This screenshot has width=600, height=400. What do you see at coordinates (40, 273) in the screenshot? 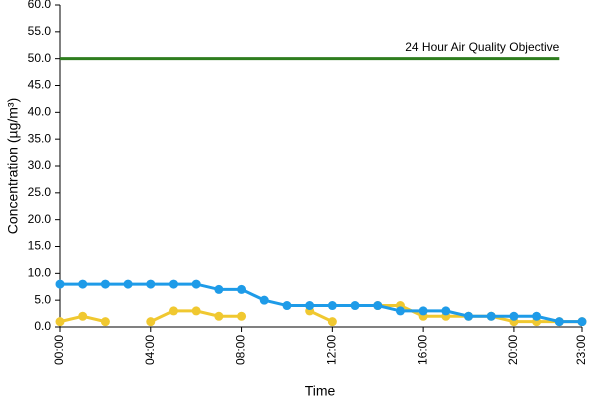
I see `y-tick-label: 10.0` at bounding box center [40, 273].